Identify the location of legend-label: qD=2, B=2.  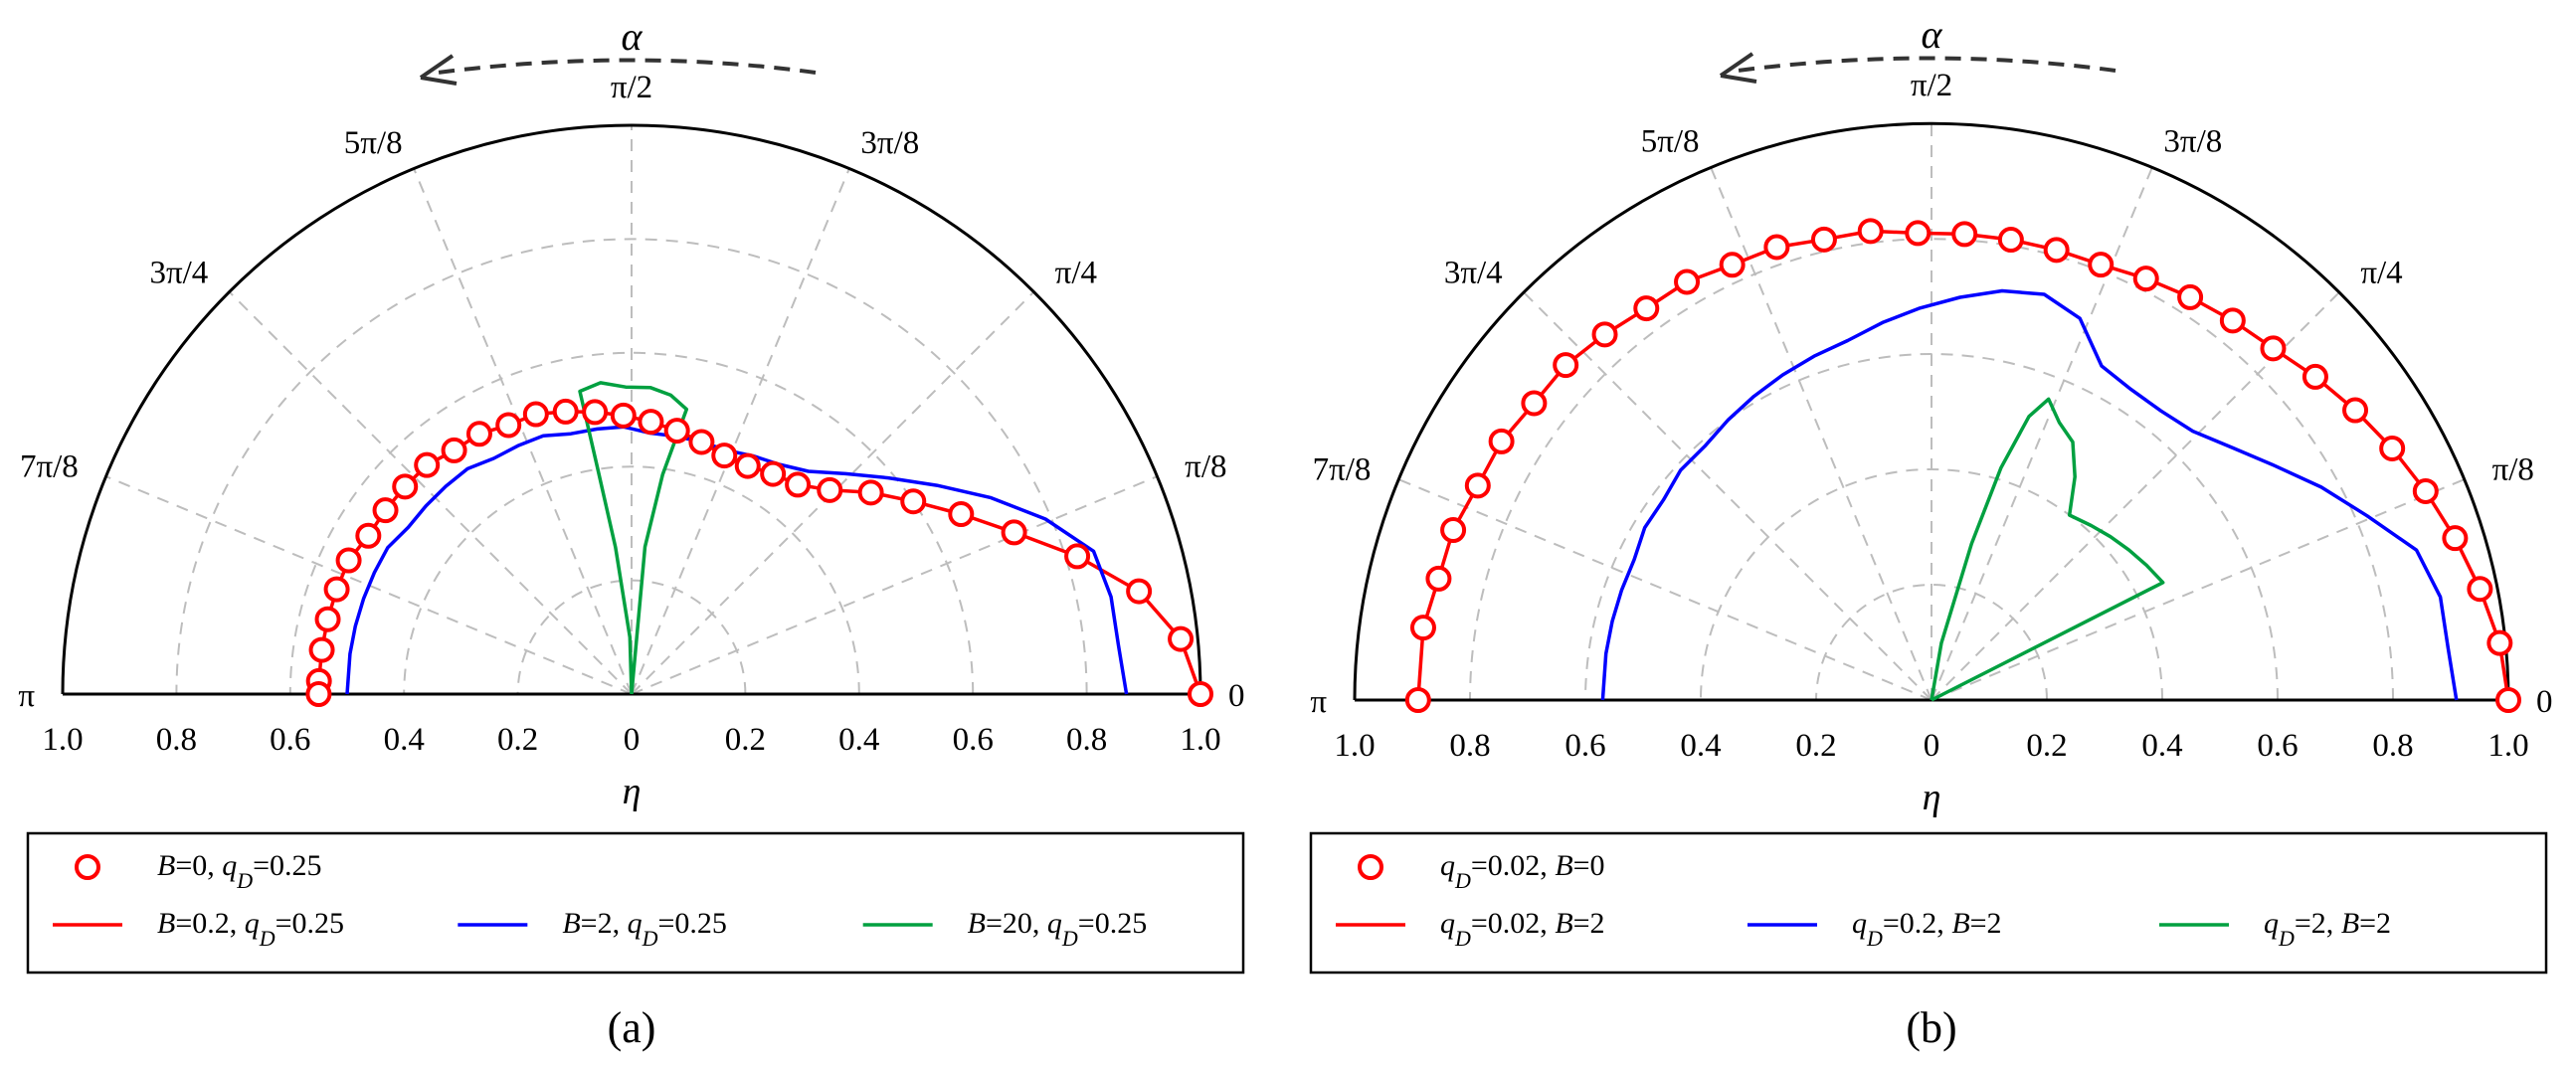
(2327, 929).